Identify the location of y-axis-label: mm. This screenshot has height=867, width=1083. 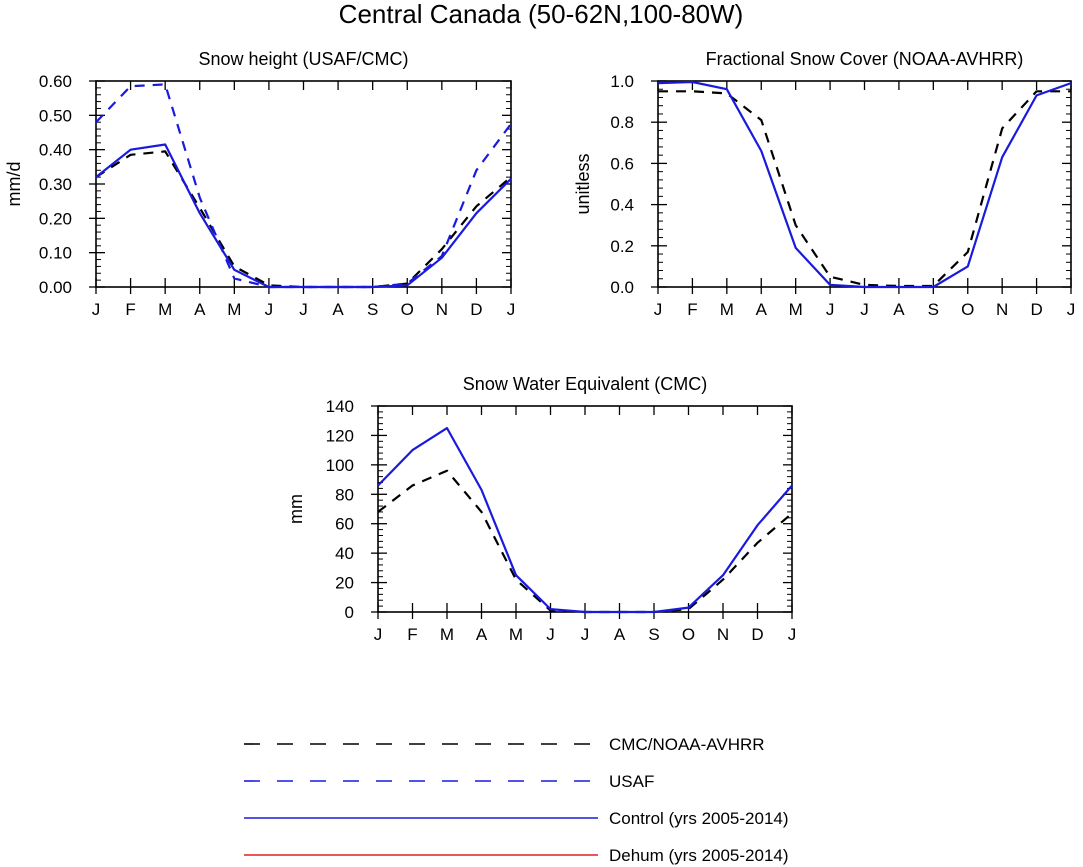
(296, 509).